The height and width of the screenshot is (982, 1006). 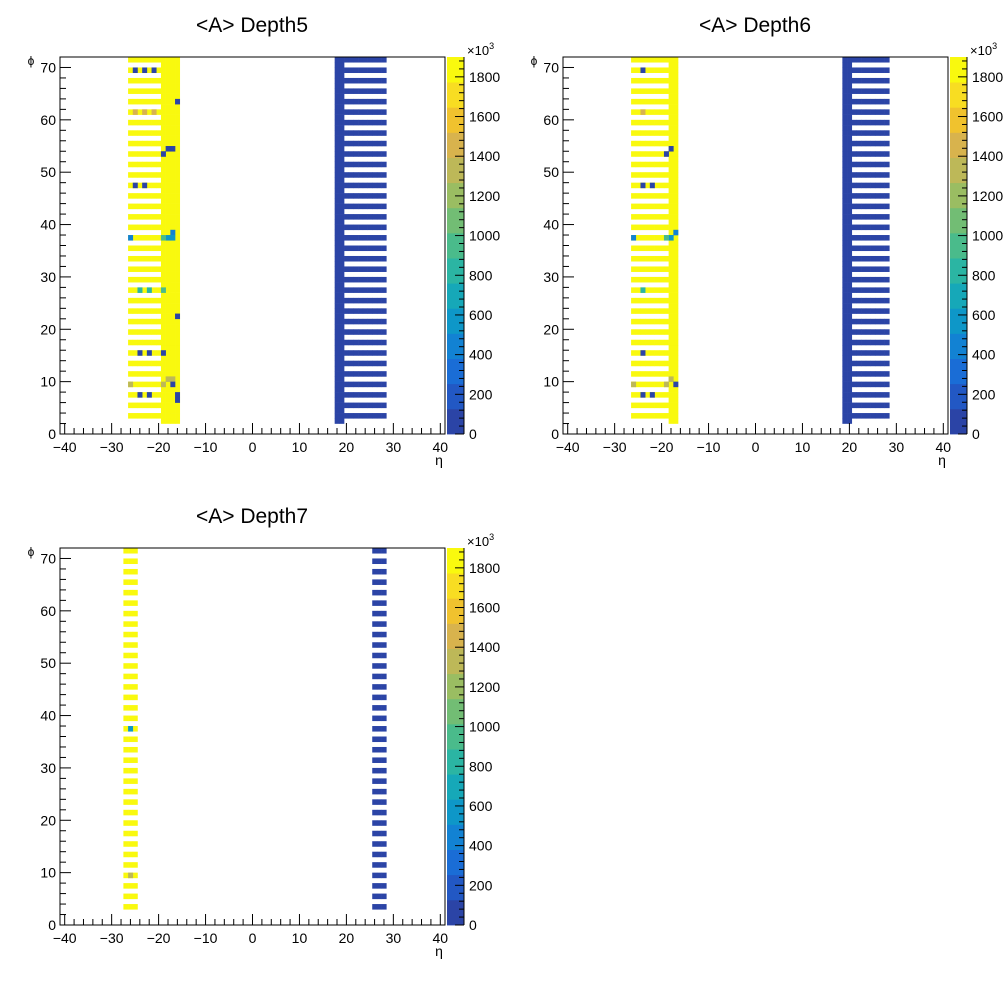 I want to click on colorbar-tick-label: 1000, so click(x=484, y=727).